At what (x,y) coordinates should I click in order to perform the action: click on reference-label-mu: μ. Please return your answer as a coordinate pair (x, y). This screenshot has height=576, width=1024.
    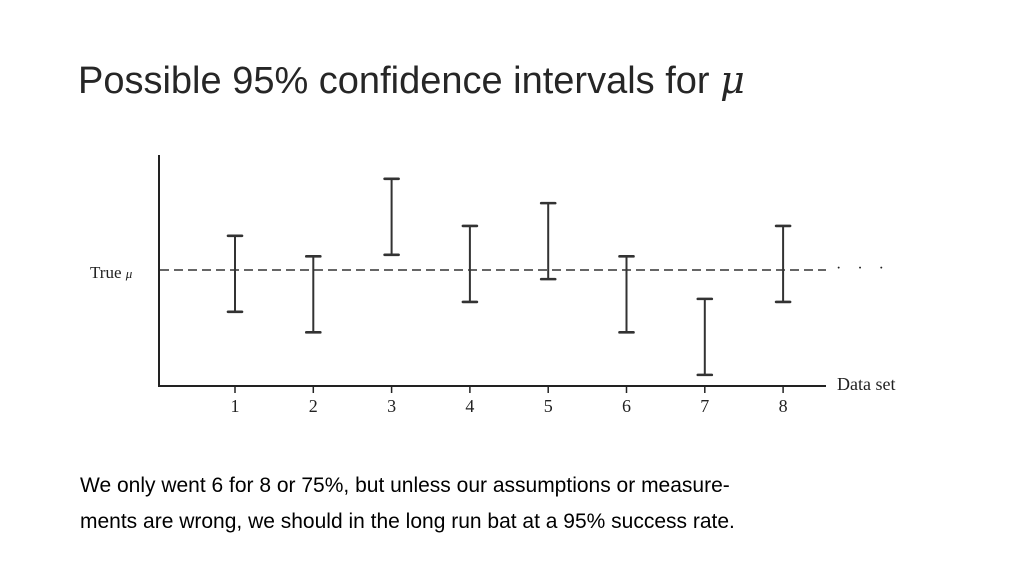
    Looking at the image, I should click on (129, 273).